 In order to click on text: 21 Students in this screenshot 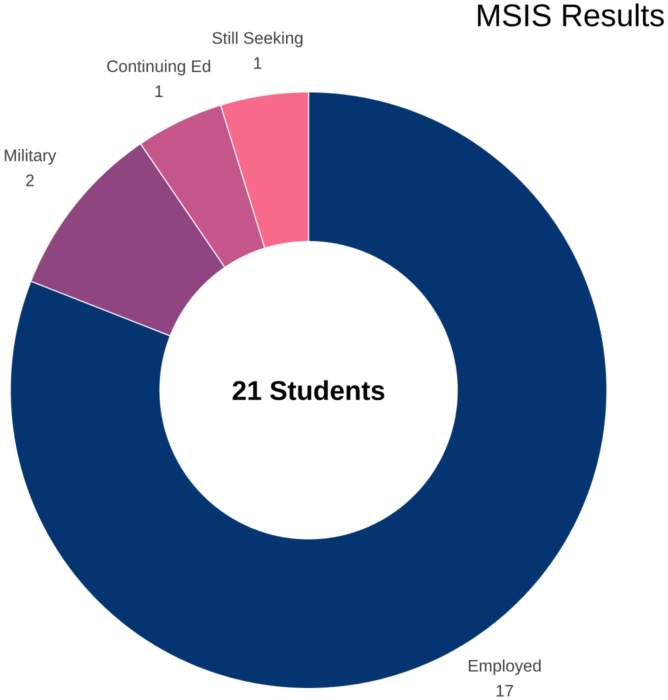, I will do `click(308, 390)`.